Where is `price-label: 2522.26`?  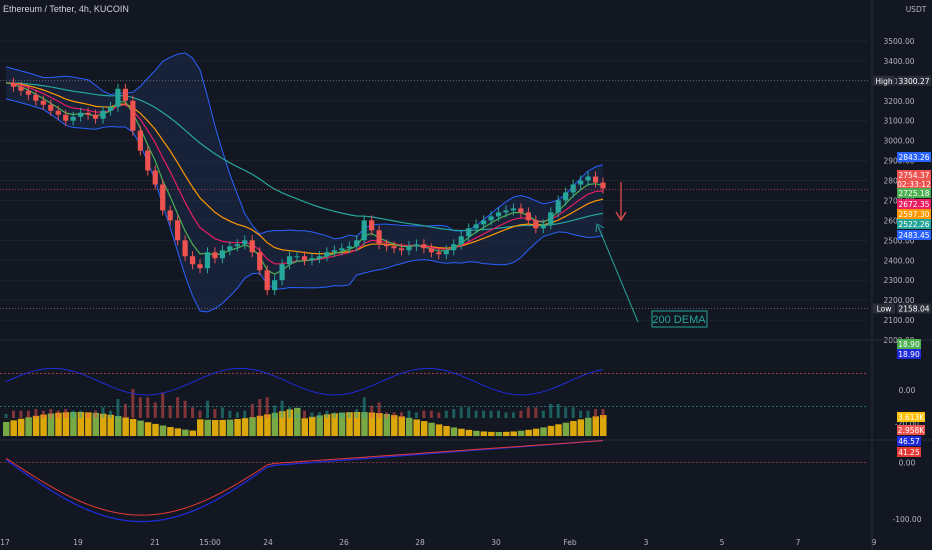 price-label: 2522.26 is located at coordinates (913, 224).